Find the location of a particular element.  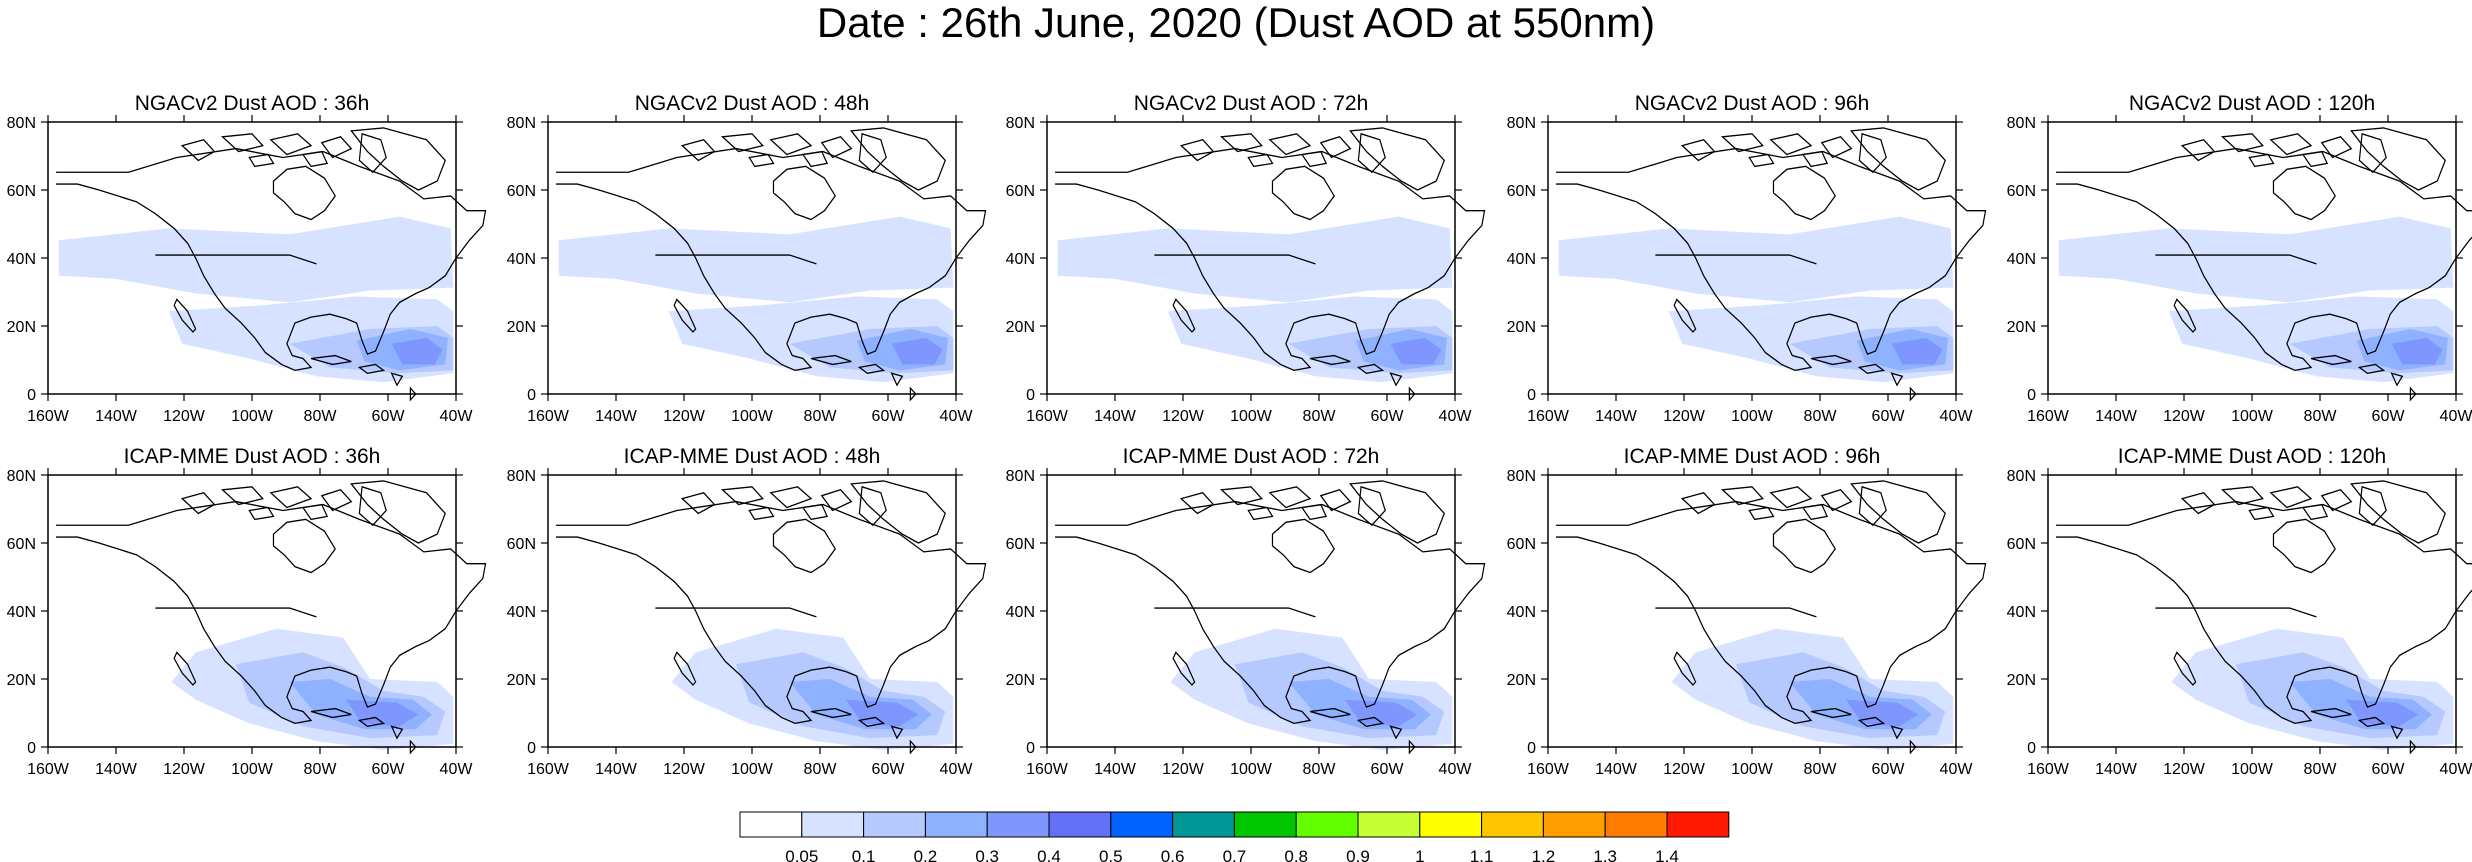

panel-title: NGACv2 Dust AOD : 48h is located at coordinates (752, 103).